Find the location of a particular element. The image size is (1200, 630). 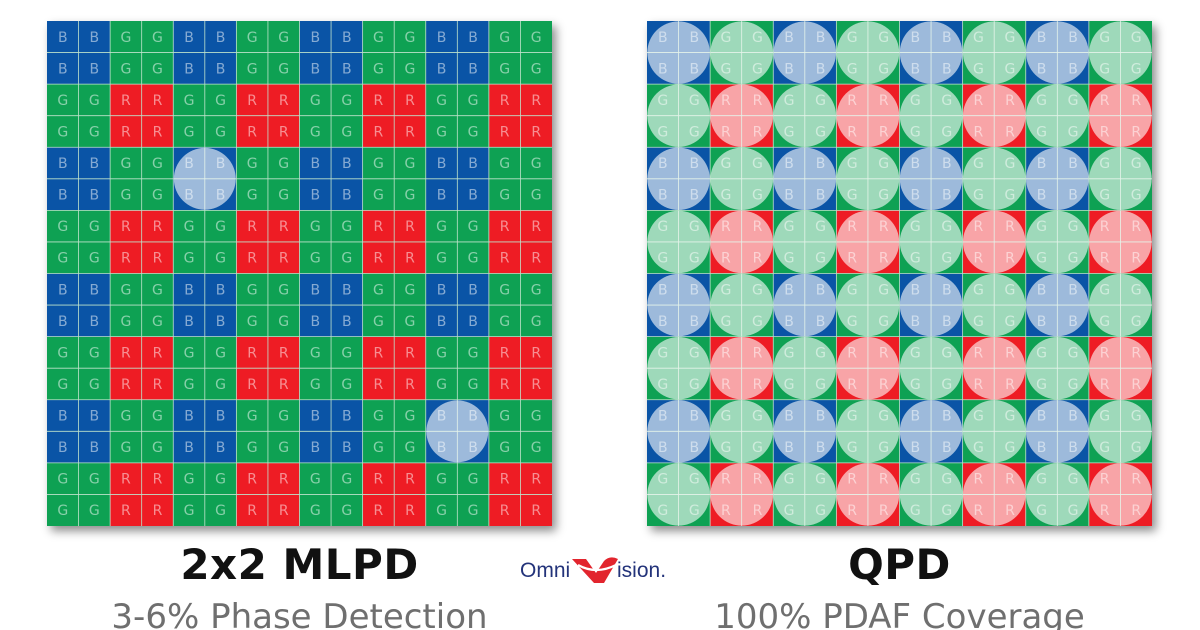

qpd-subtitle: 100% PDAF Coverage is located at coordinates (899, 613).